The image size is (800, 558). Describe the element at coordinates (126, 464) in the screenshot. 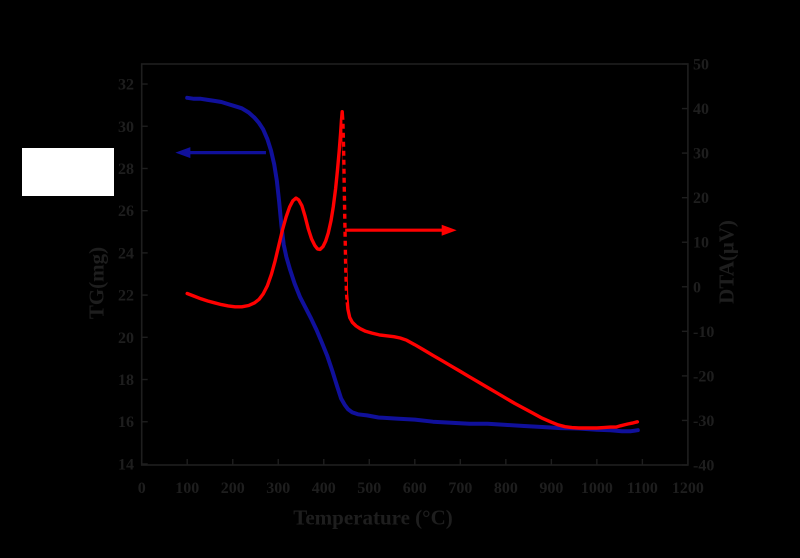

I see `left-tick-label: 14` at that location.